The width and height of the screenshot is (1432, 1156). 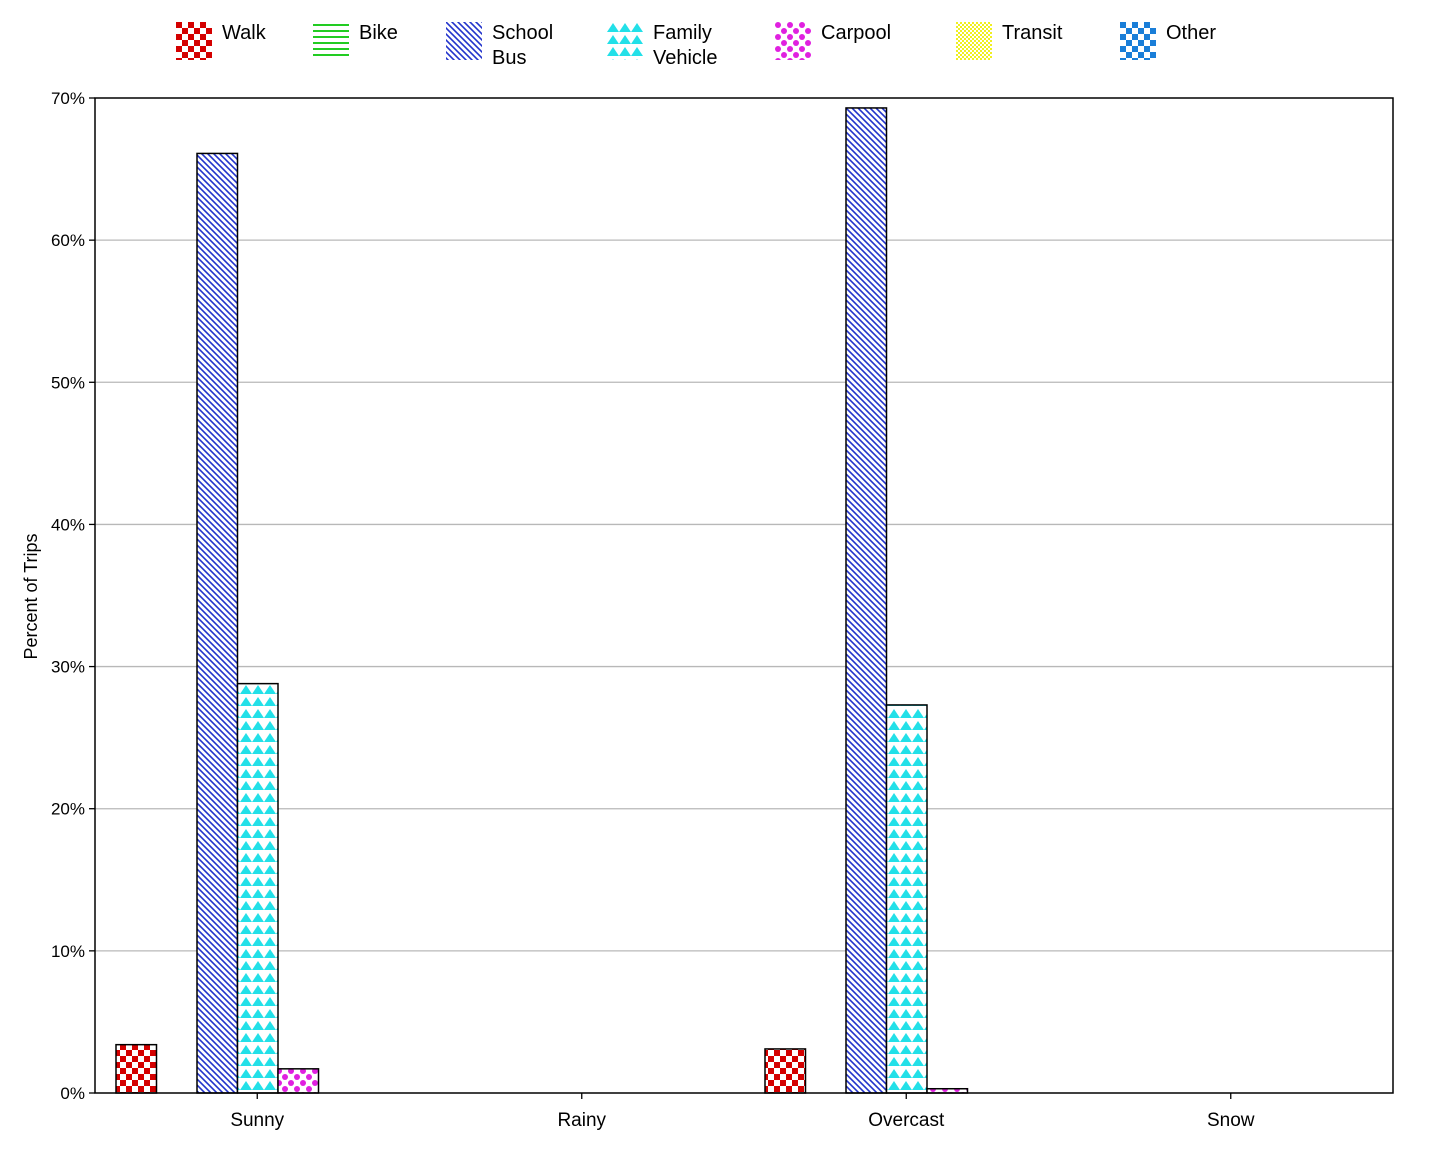 I want to click on legend-item-walk: Walk, so click(x=221, y=41).